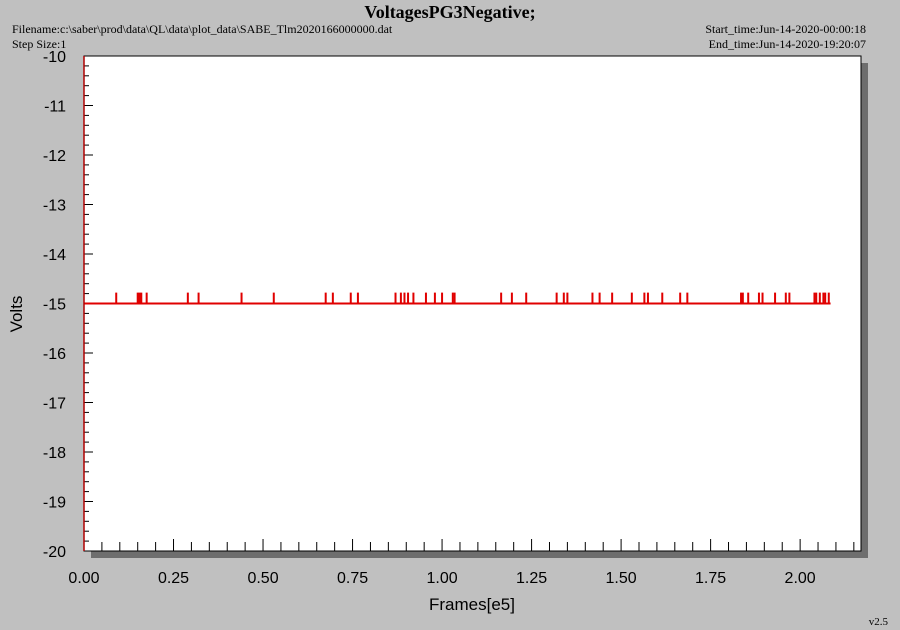  I want to click on x-axis-title: Frames[e5], so click(472, 604).